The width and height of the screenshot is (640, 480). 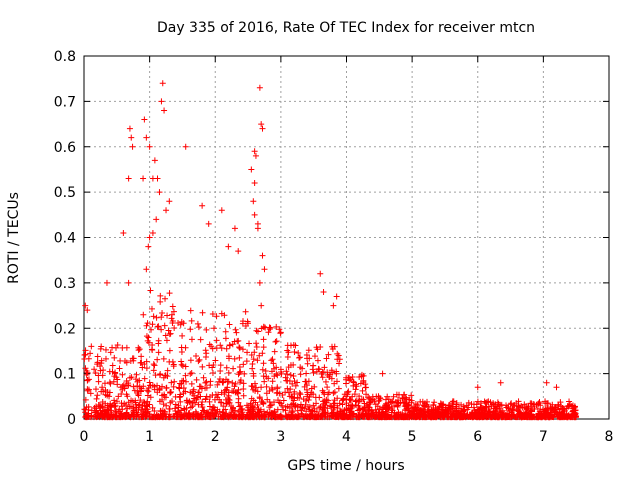 I want to click on x-tick-label: 2, so click(x=215, y=437).